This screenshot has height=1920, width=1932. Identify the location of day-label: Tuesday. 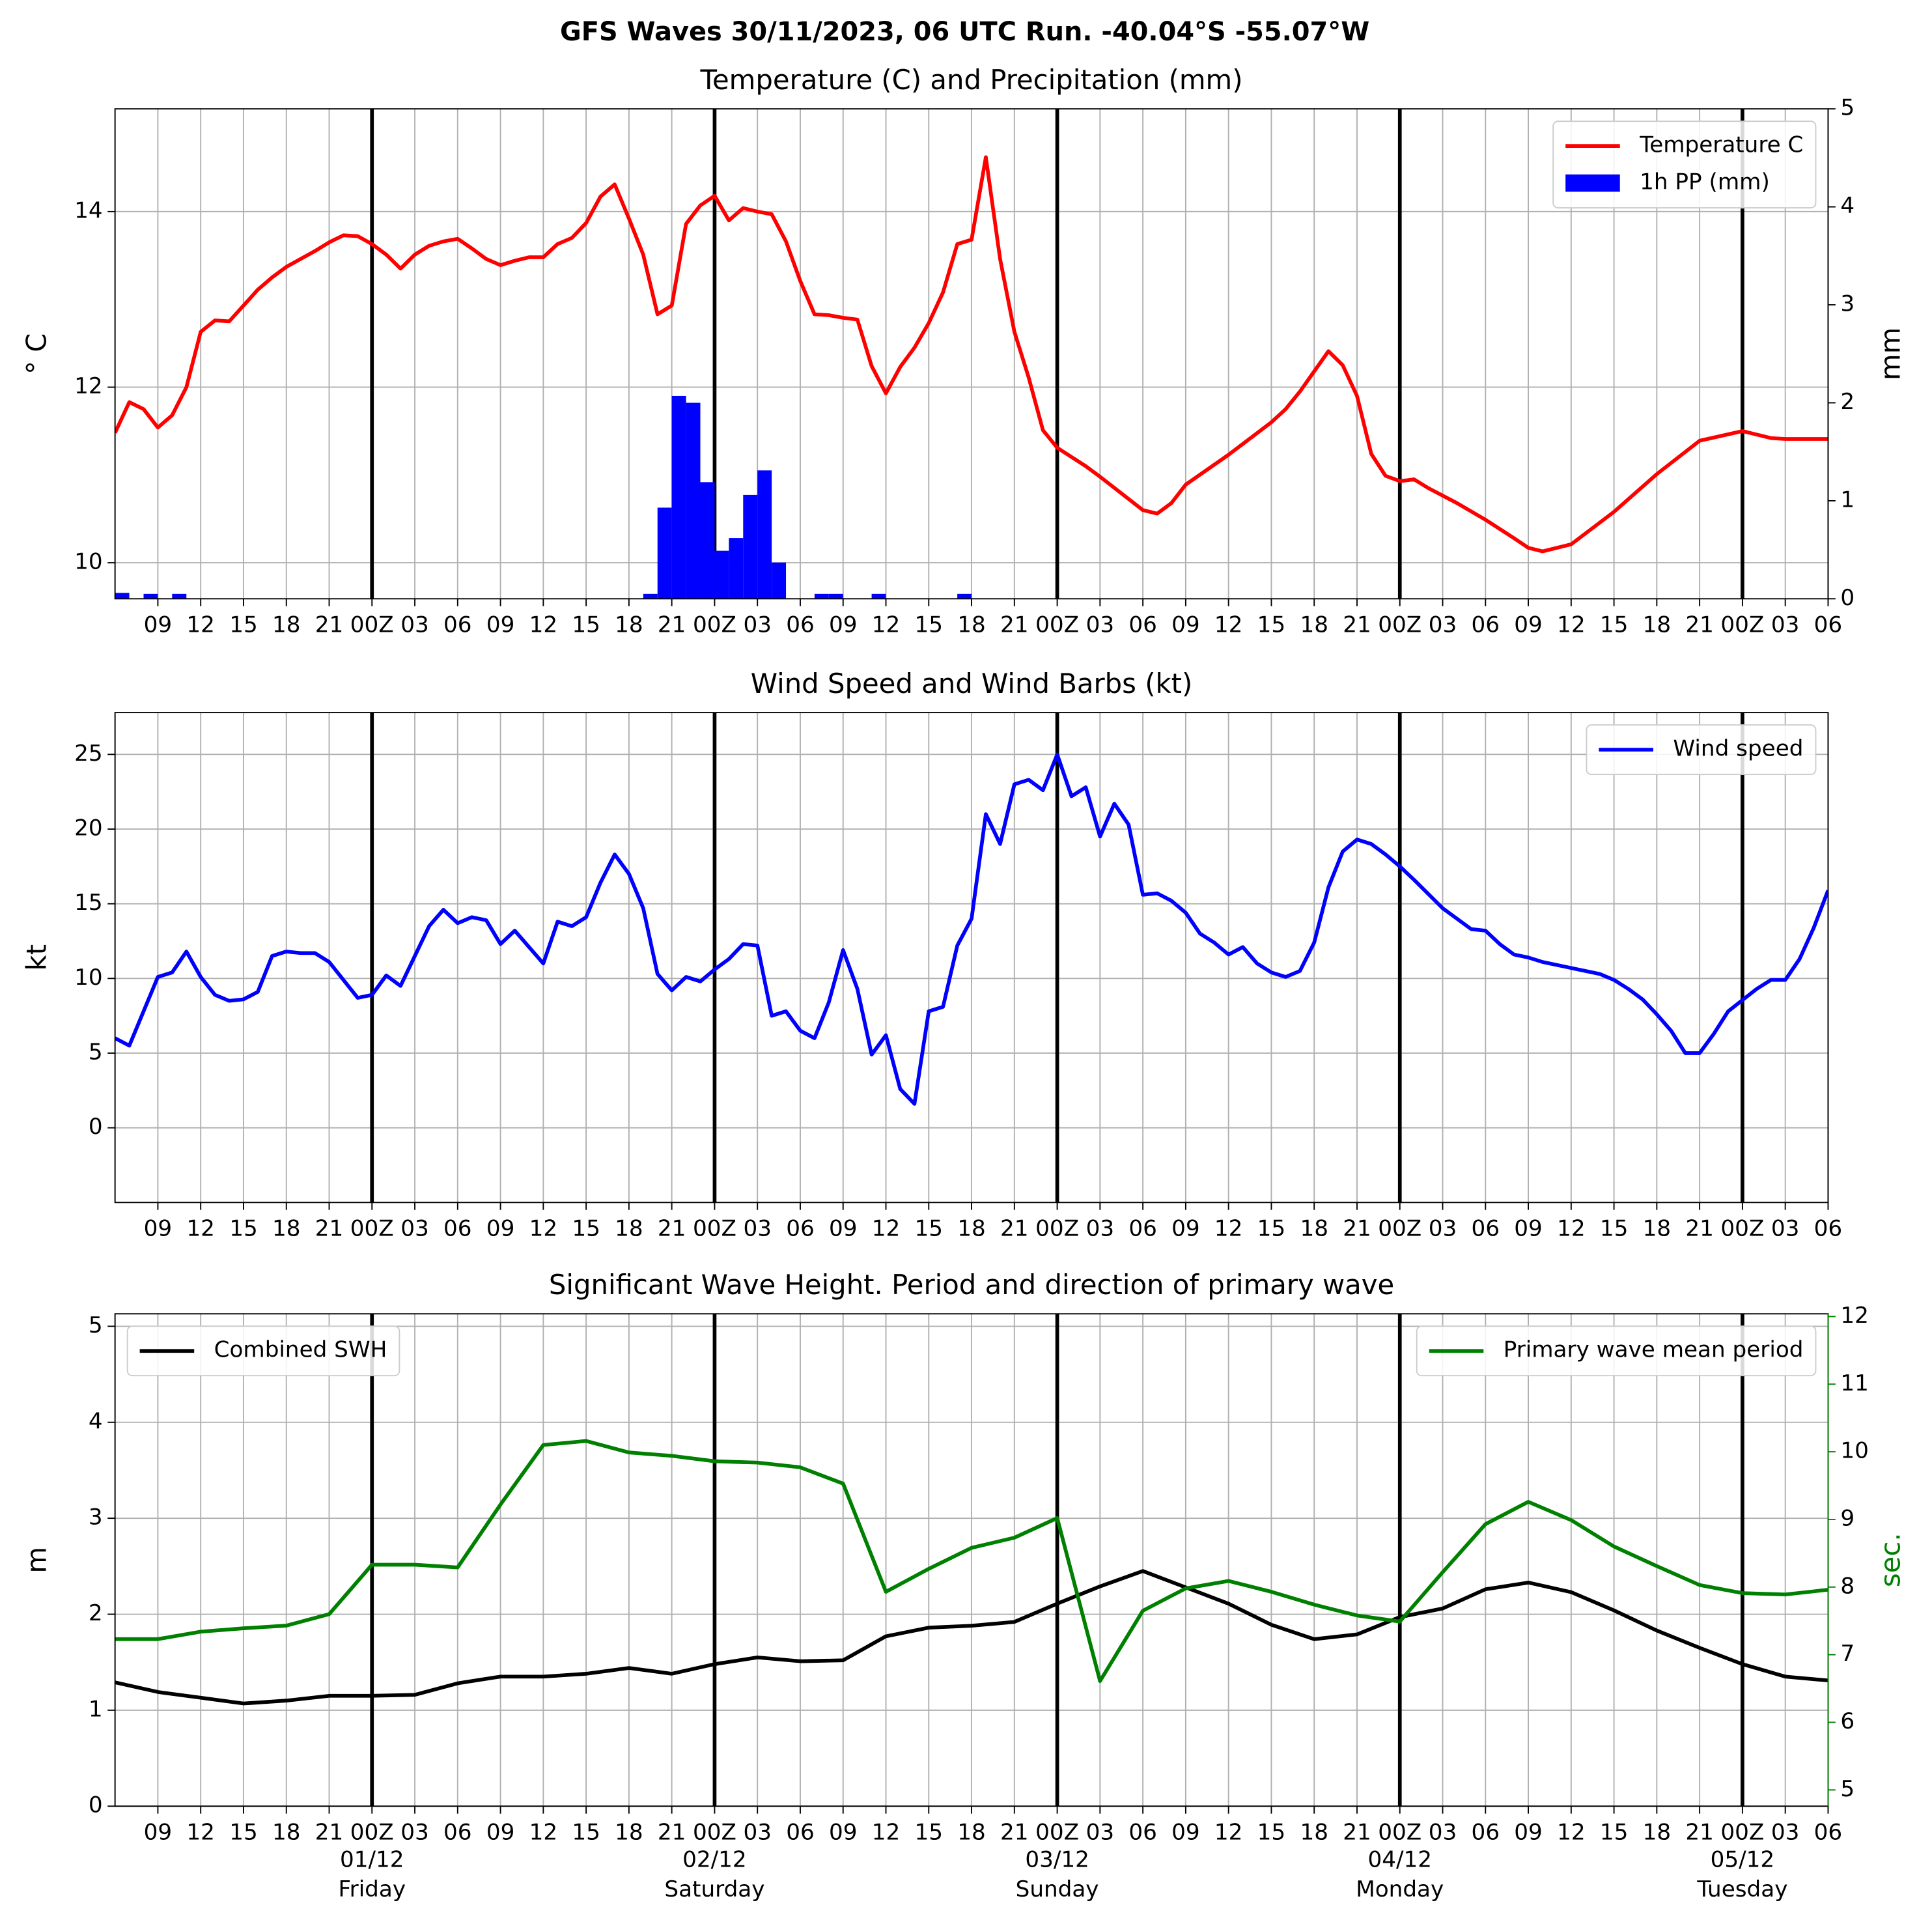
(1742, 1889).